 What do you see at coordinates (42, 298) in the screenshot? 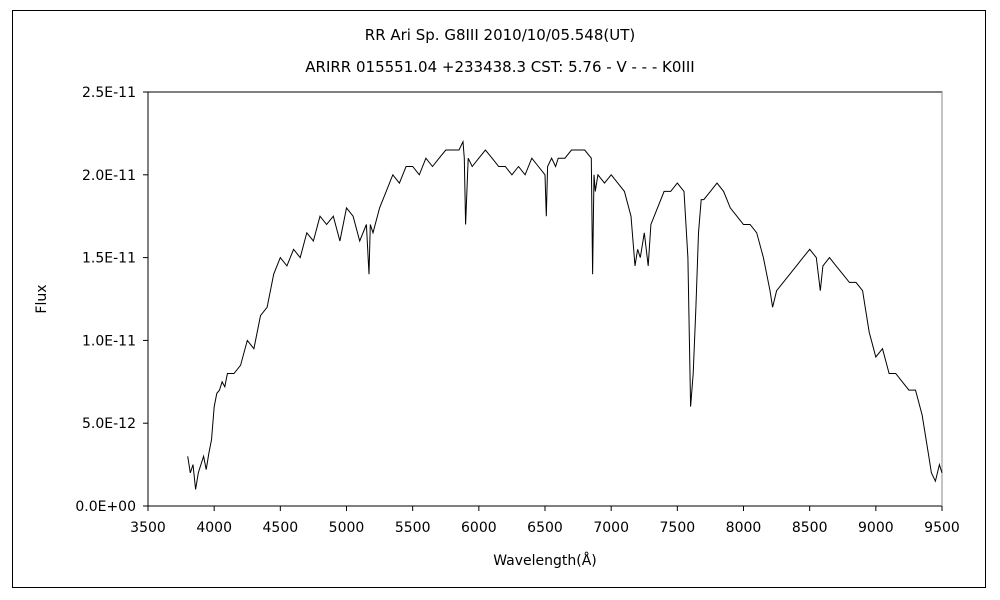
I see `y-axis-label: Flux` at bounding box center [42, 298].